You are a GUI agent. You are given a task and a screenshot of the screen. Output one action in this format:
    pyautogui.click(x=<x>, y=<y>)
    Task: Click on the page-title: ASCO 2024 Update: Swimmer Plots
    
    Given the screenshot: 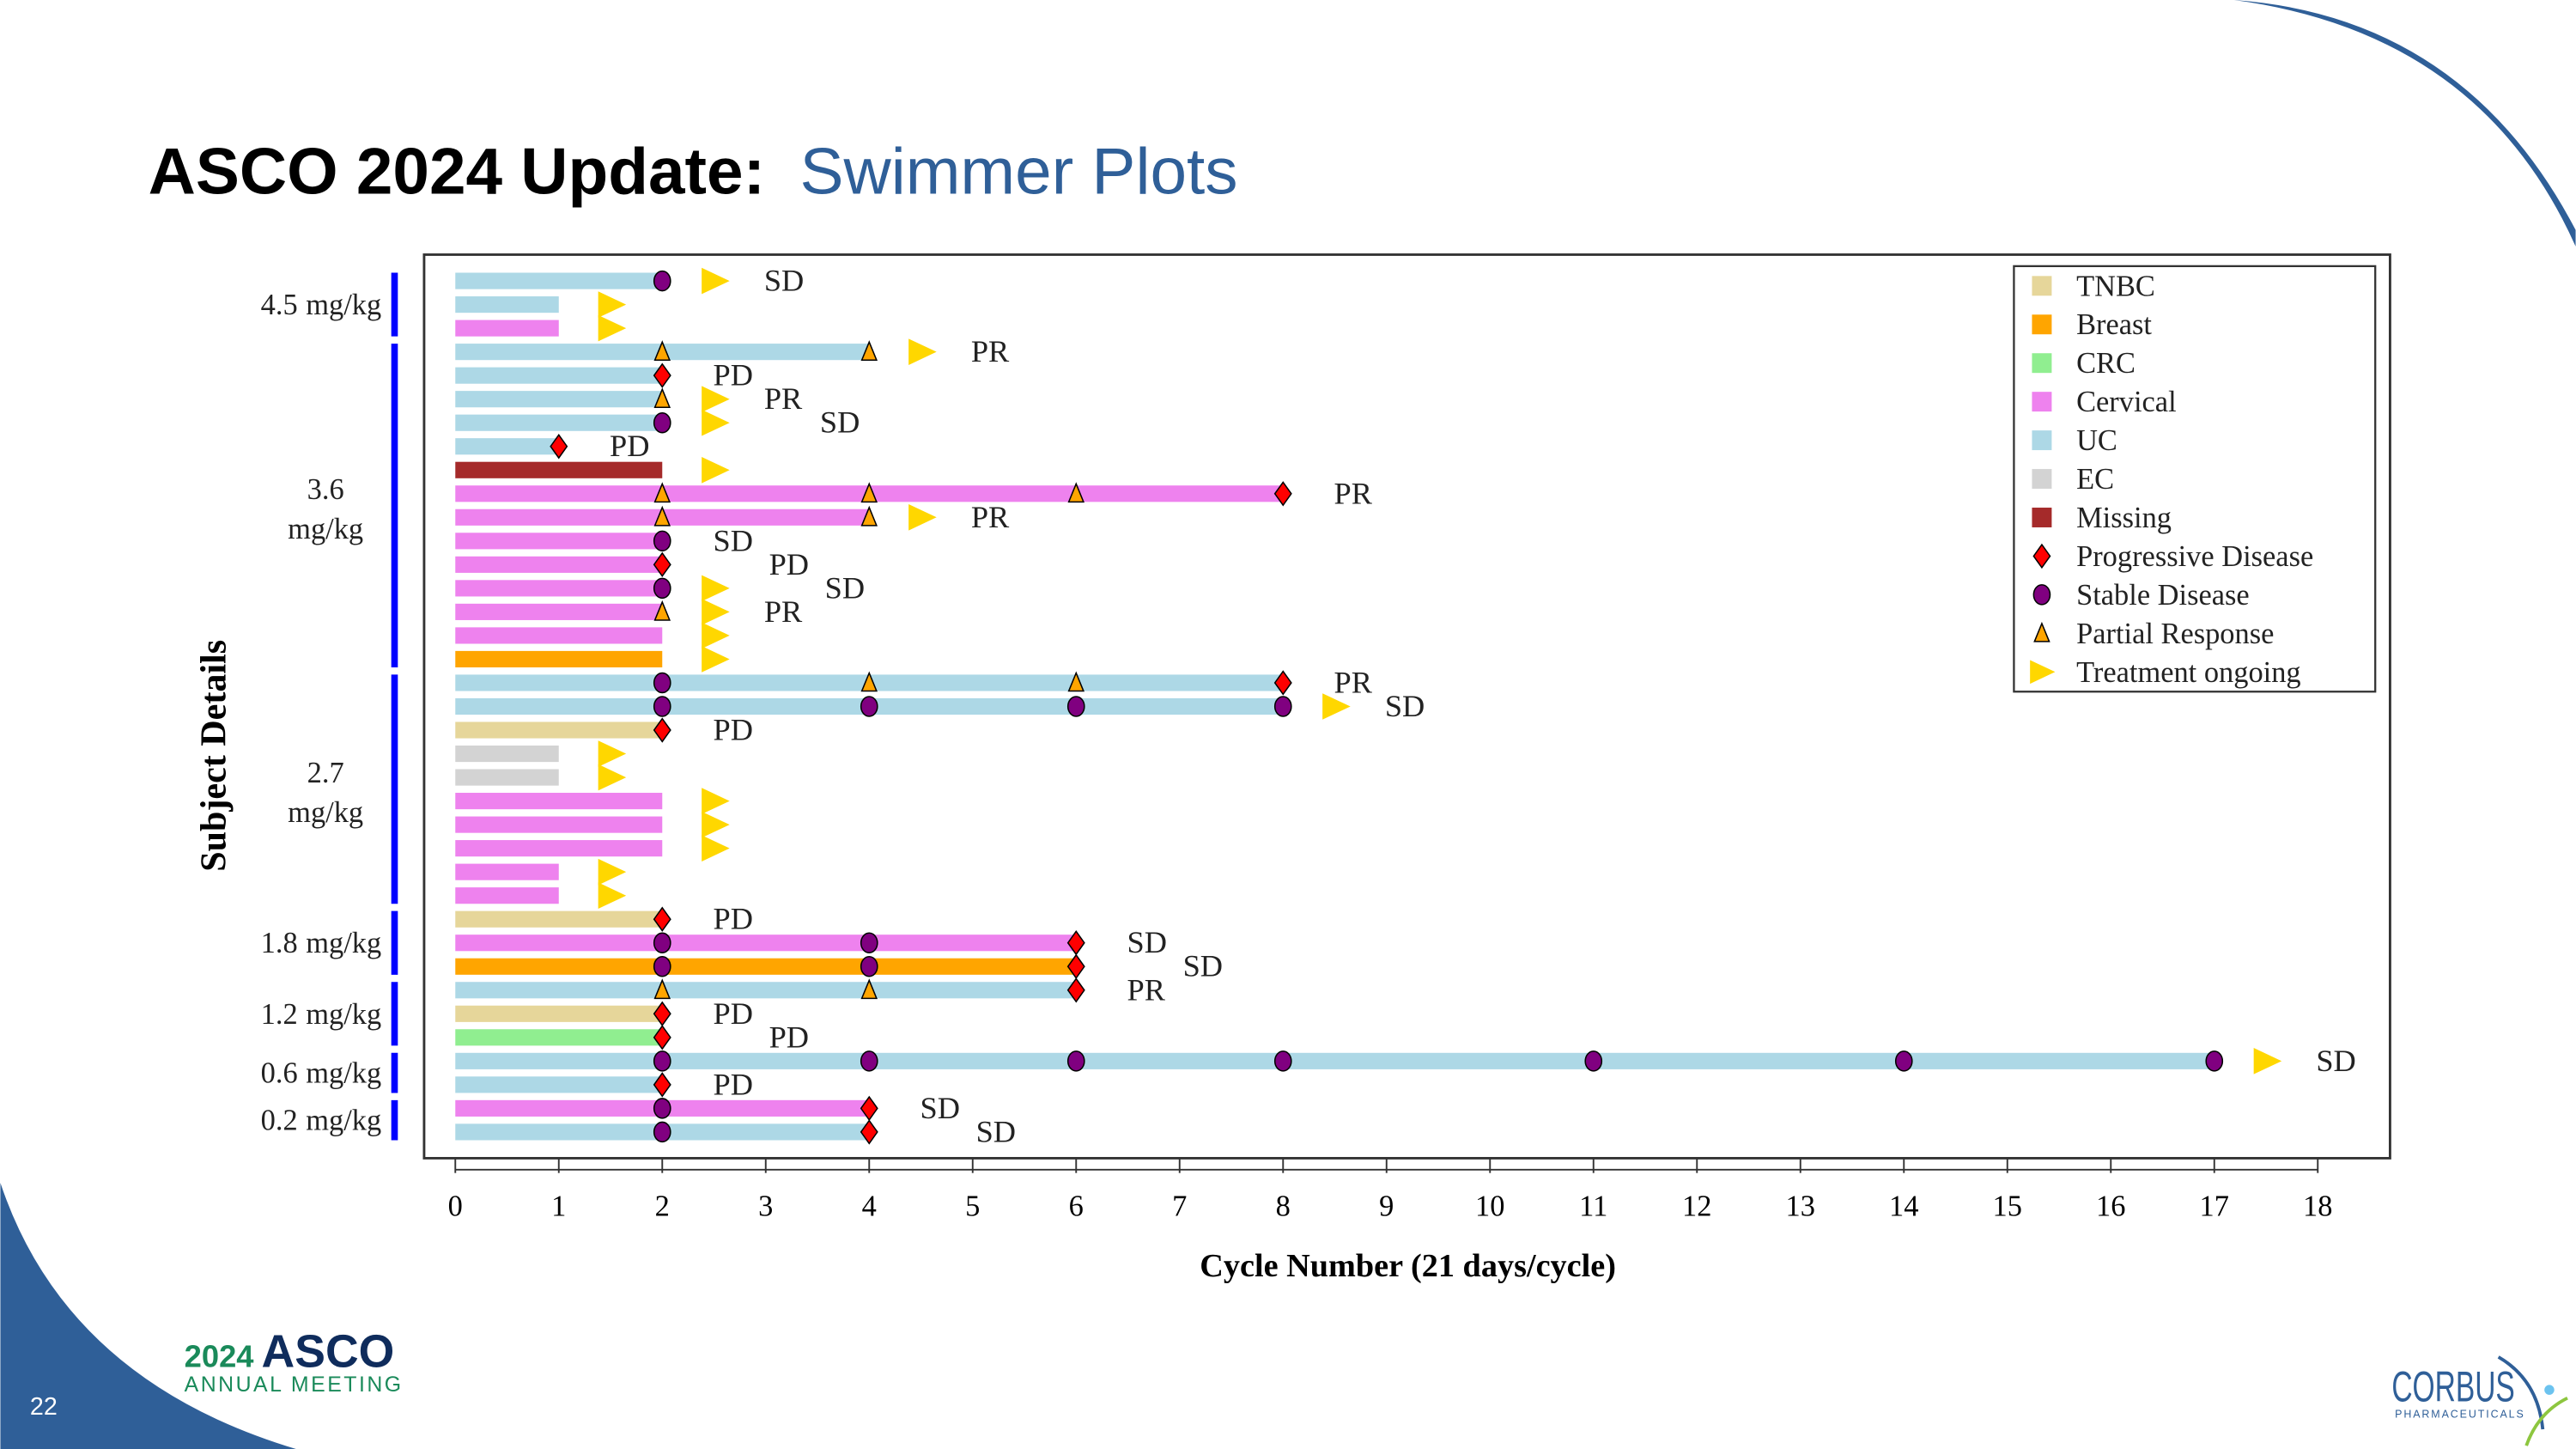 What is the action you would take?
    pyautogui.click(x=693, y=172)
    